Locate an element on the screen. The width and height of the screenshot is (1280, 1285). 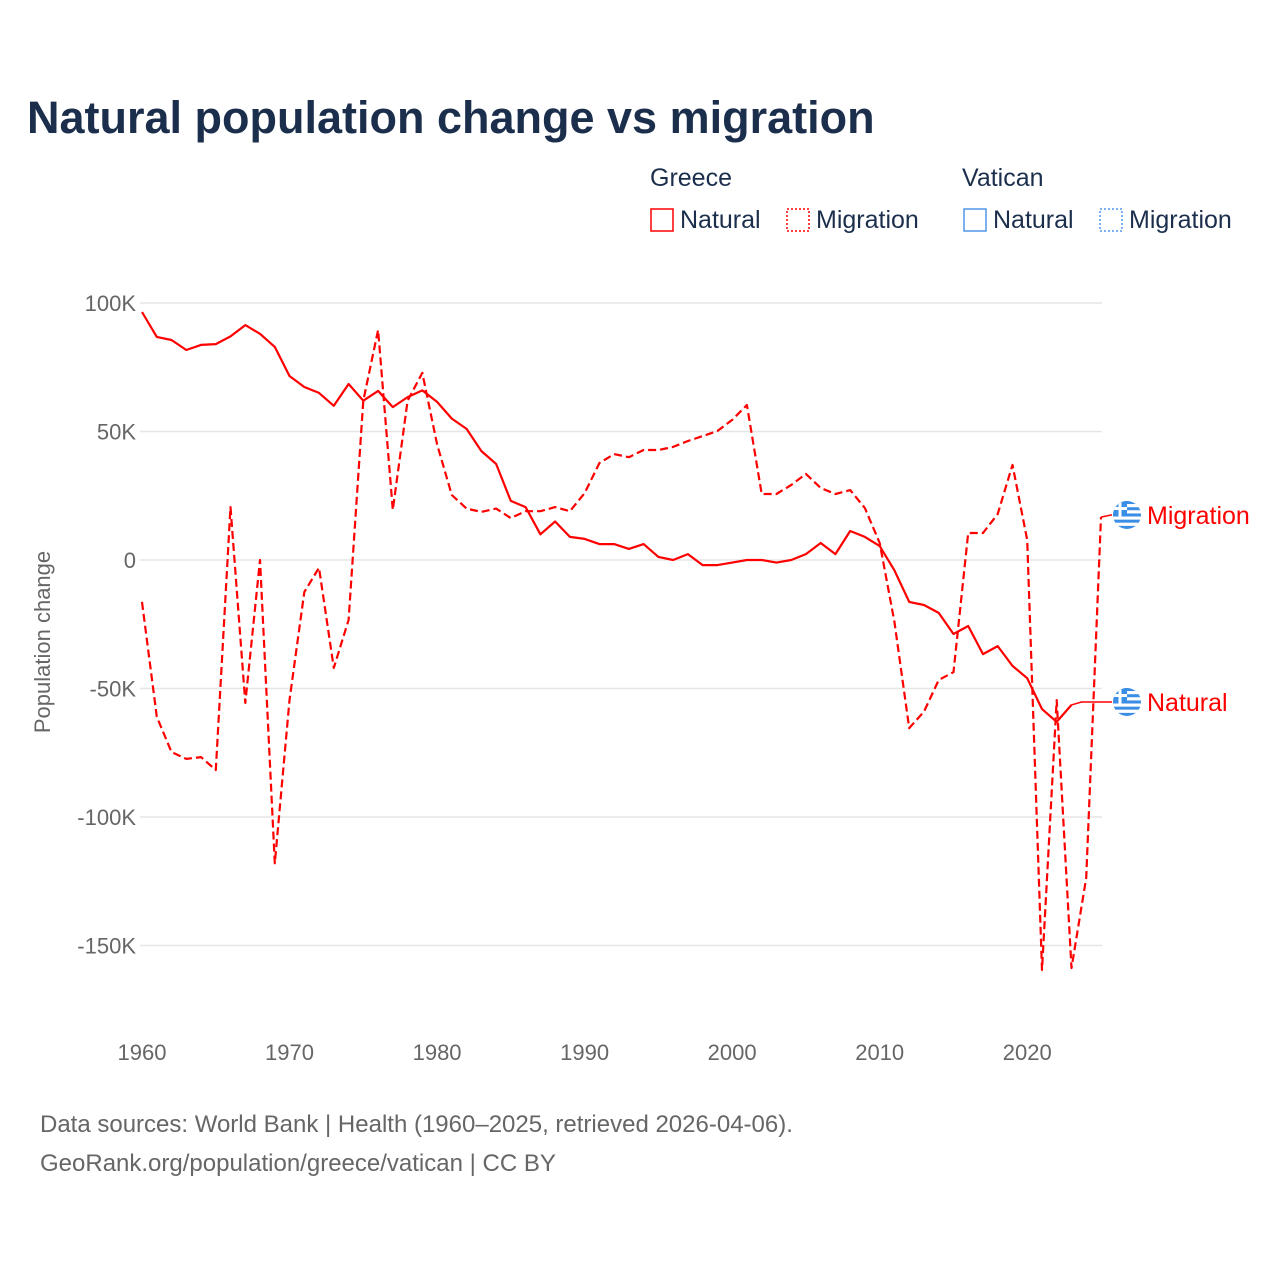
end-label: Migration is located at coordinates (1198, 516).